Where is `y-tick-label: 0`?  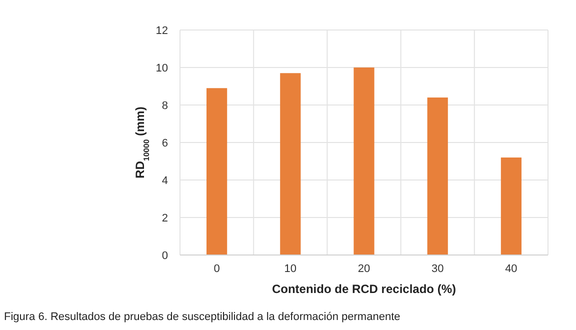 y-tick-label: 0 is located at coordinates (165, 256).